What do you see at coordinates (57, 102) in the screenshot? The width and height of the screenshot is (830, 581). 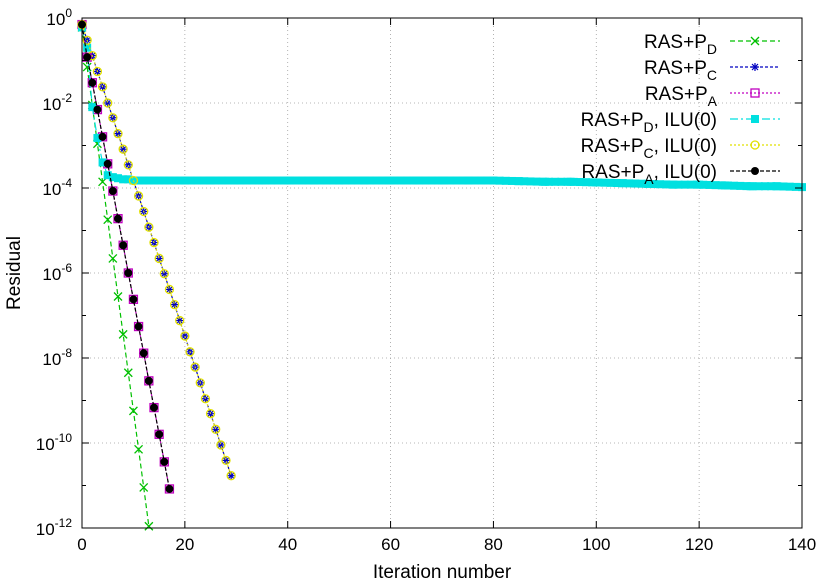 I see `y-tick-label: 10⁻²` at bounding box center [57, 102].